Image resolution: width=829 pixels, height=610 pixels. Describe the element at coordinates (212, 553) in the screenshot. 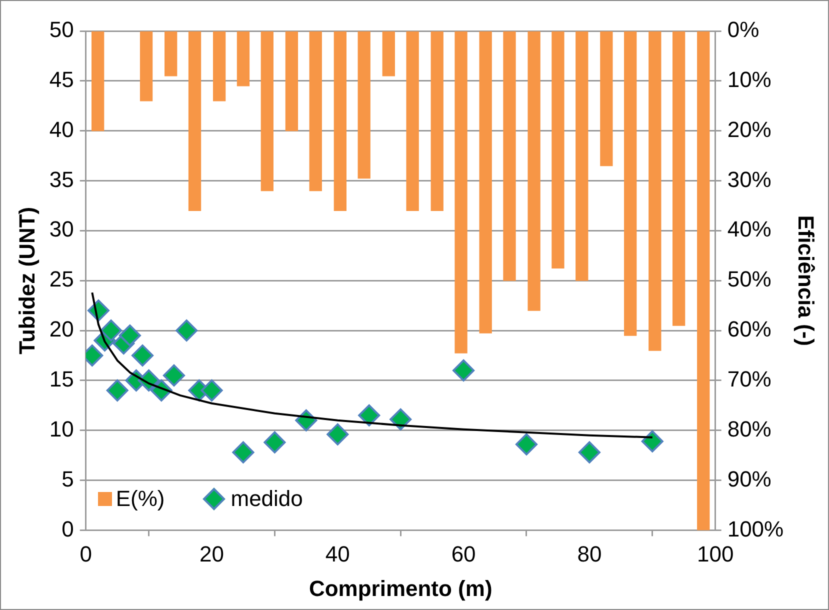

I see `x-tick-label: 20` at that location.